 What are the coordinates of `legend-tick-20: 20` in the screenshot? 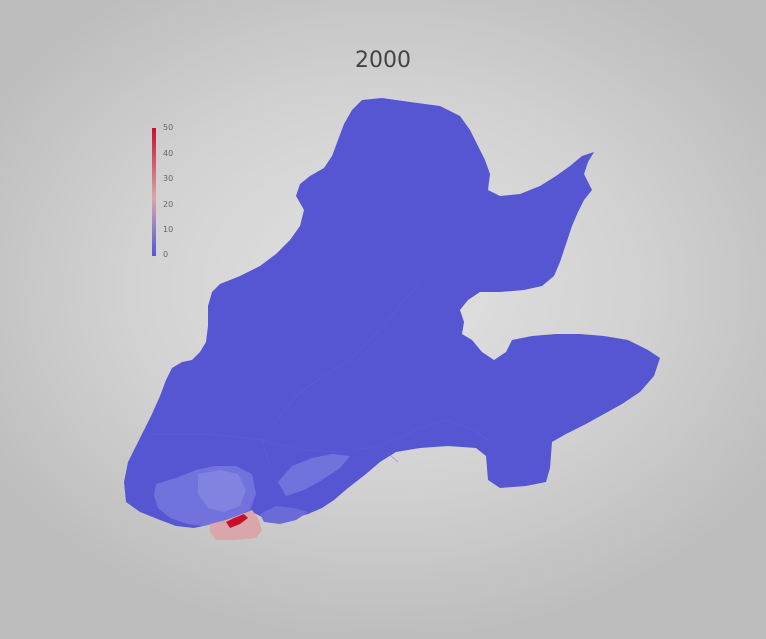 It's located at (168, 204).